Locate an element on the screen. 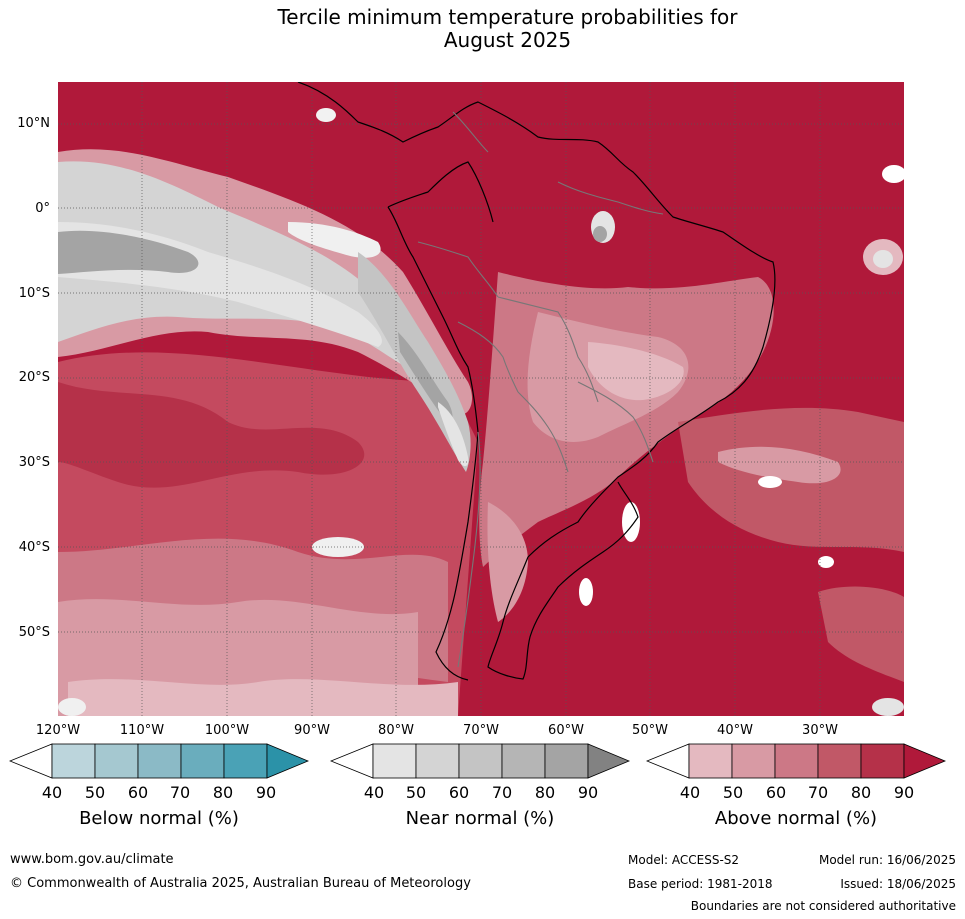 The image size is (965, 919). region-patagonia-light is located at coordinates (507, 562).